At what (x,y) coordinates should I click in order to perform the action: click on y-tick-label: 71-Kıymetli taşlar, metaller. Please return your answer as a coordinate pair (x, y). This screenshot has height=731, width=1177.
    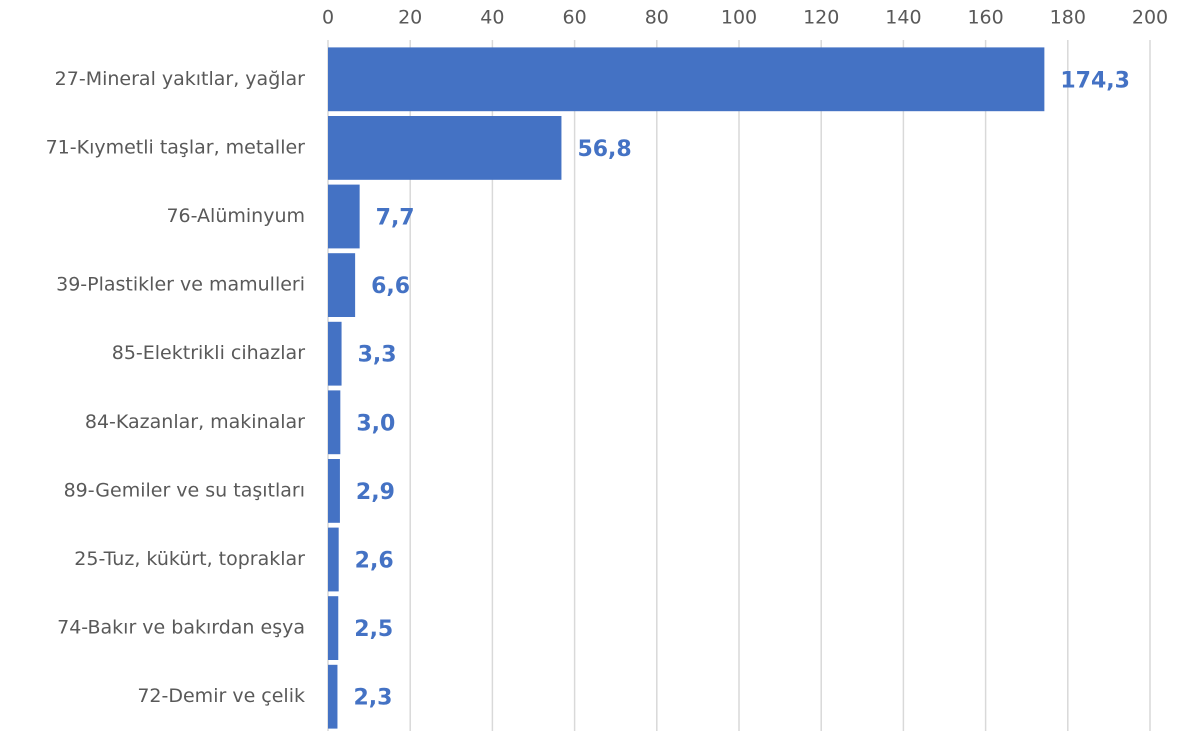
    Looking at the image, I should click on (176, 147).